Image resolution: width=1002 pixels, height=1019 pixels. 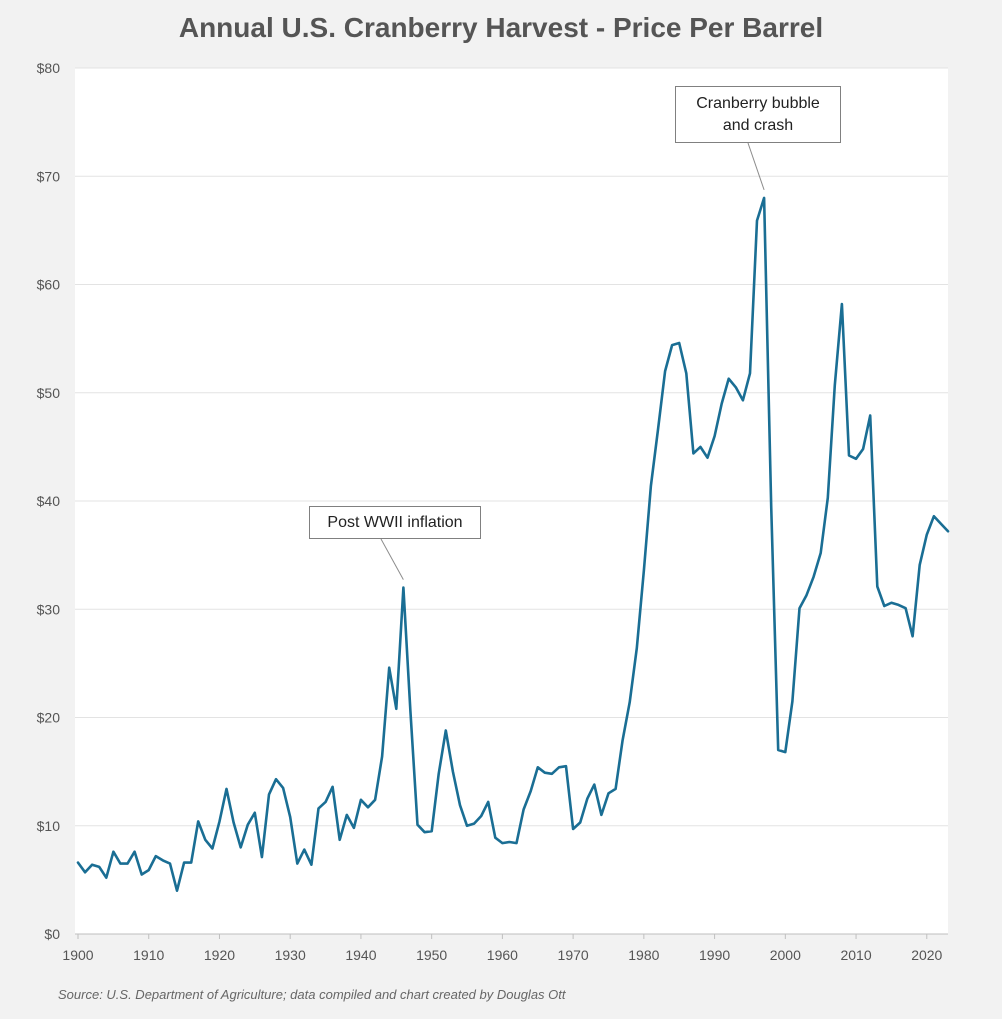 I want to click on annotation-text: Post WWII inflation, so click(x=395, y=522).